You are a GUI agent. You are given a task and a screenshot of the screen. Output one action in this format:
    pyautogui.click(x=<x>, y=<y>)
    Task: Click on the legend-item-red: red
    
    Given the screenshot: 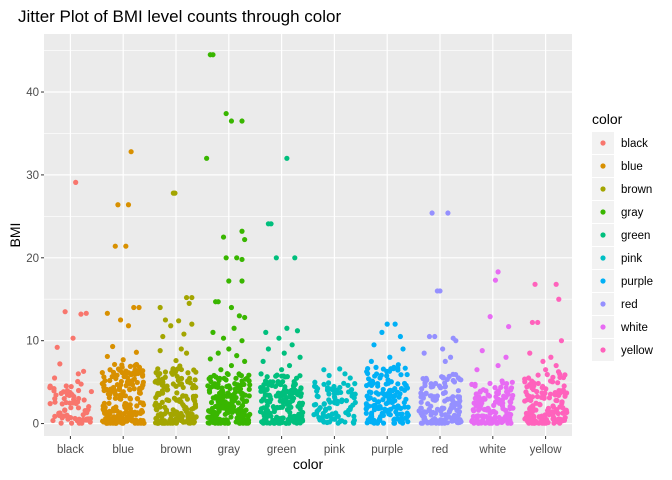 What is the action you would take?
    pyautogui.click(x=615, y=304)
    